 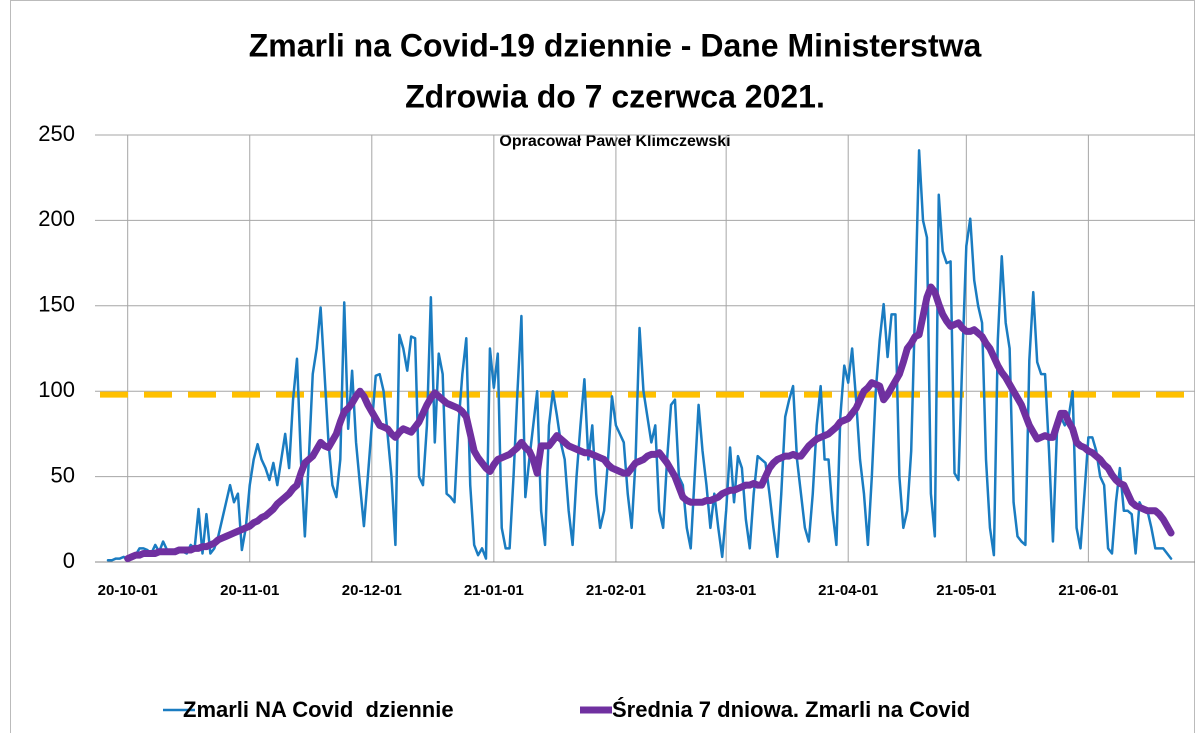 I want to click on legend-item: Średnia 7 dniowa. Zmarli na Covid, so click(x=775, y=709).